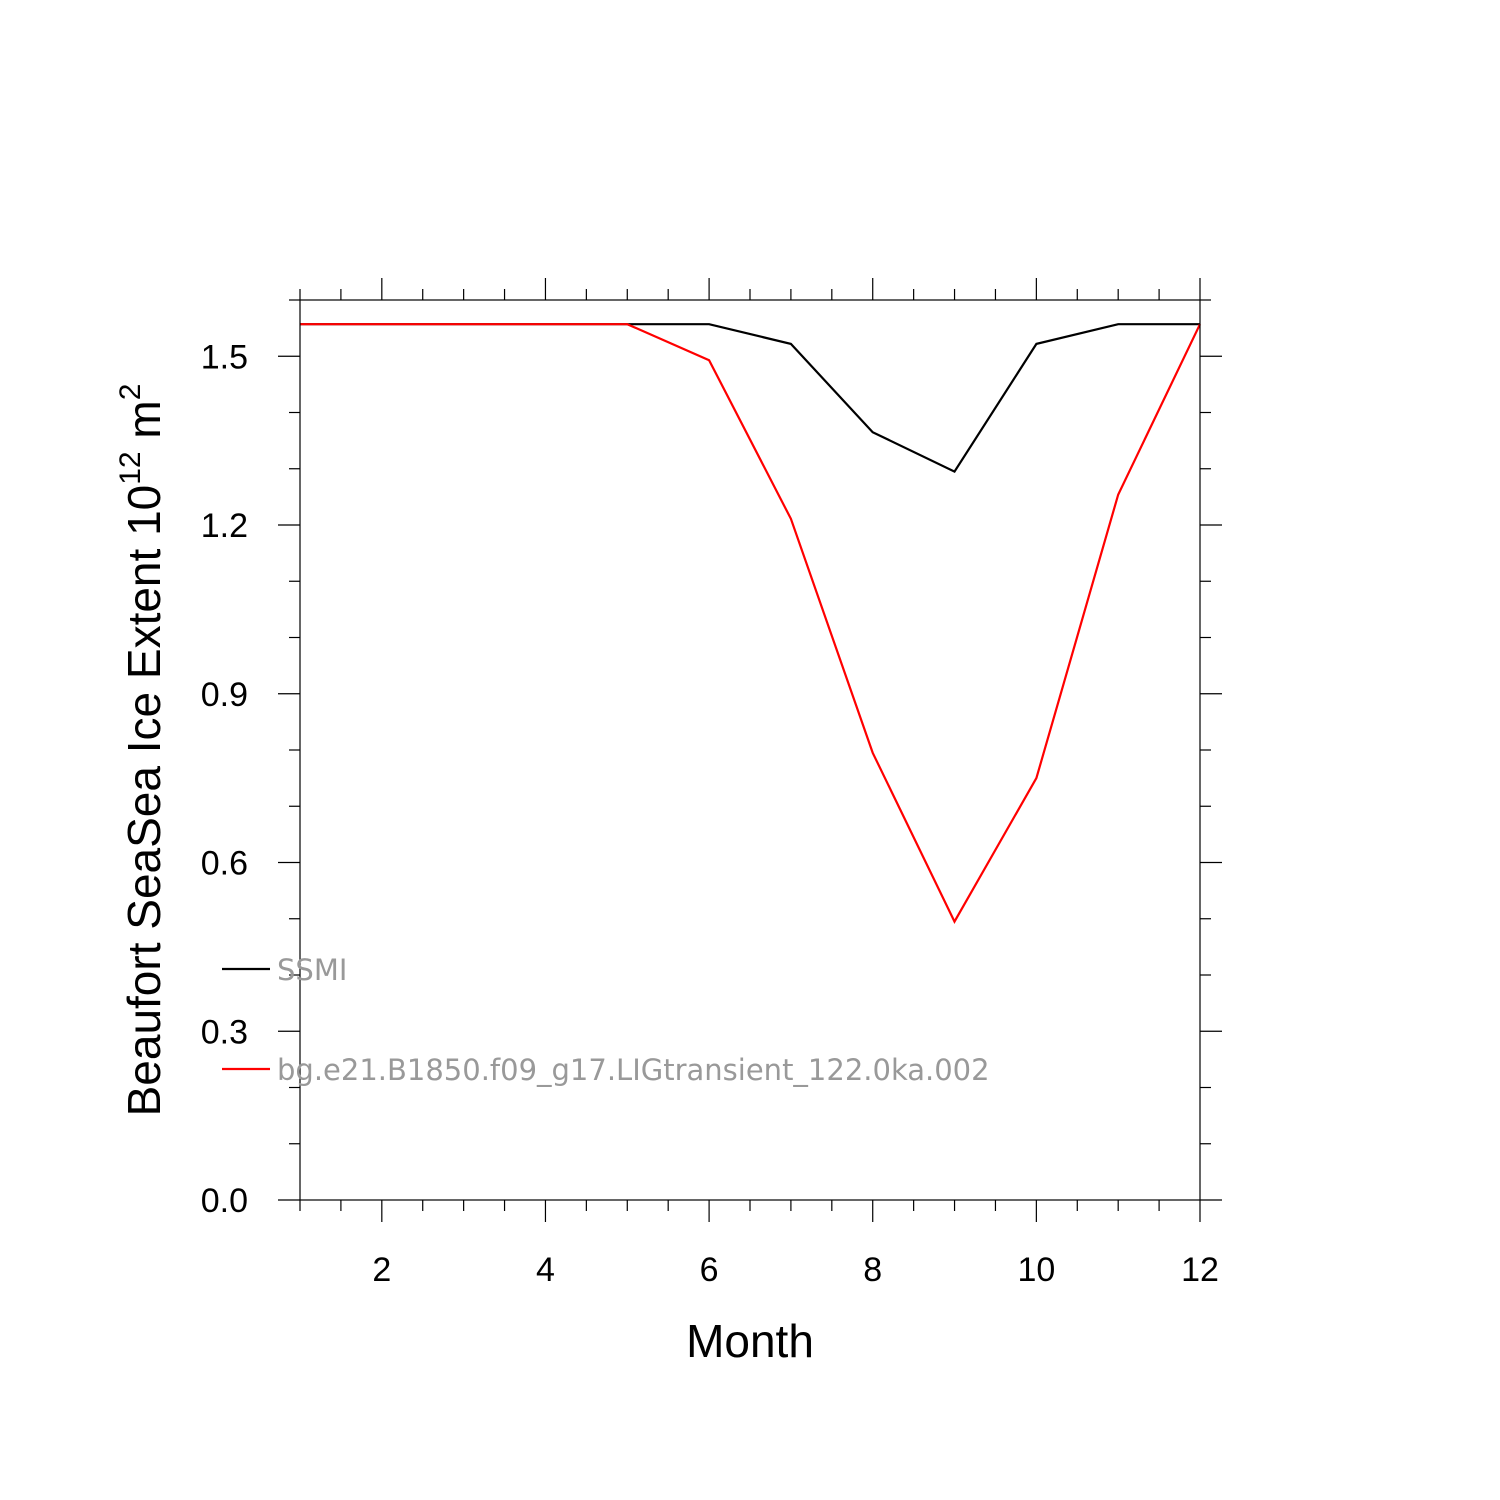 This screenshot has width=1500, height=1500. What do you see at coordinates (224, 1032) in the screenshot?
I see `y-tick-label: 0.3` at bounding box center [224, 1032].